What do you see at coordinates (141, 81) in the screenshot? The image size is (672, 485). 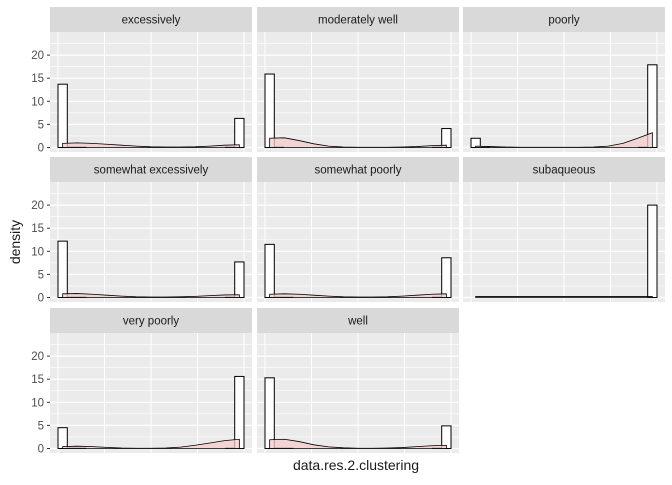 I see `facet-panel-excessively: excessively 0 5 10 15 20` at bounding box center [141, 81].